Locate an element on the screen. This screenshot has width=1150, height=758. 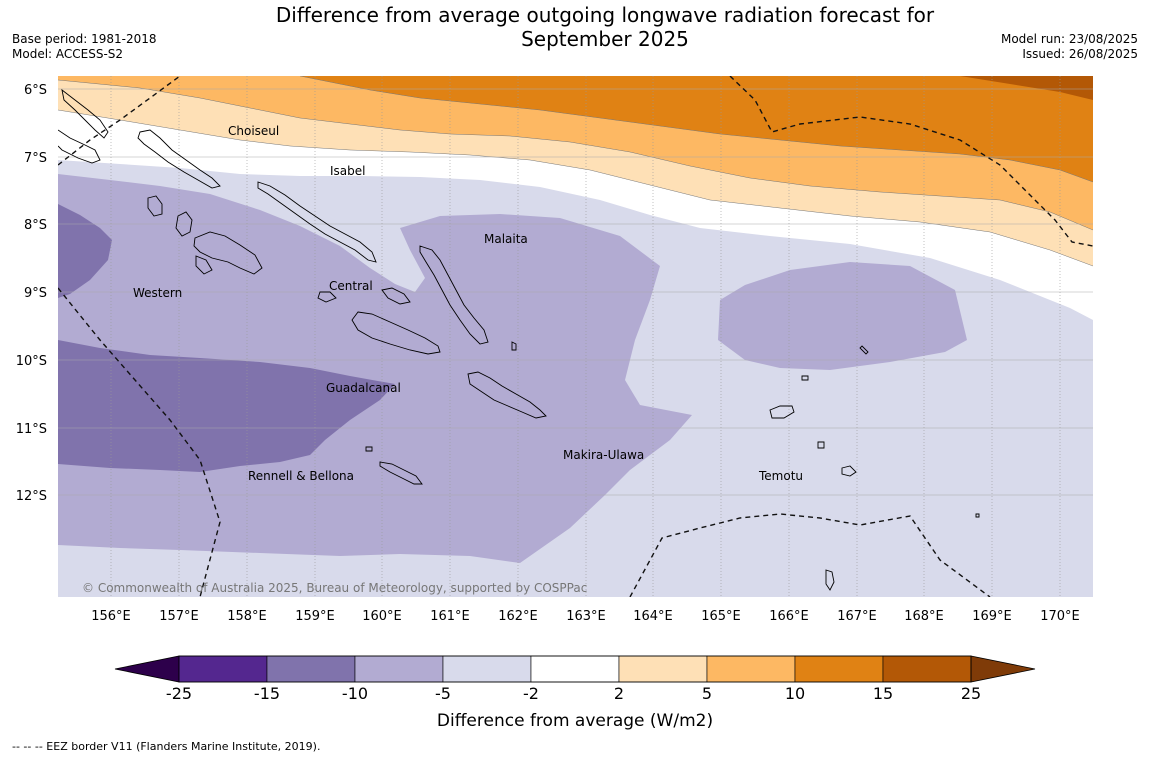
region-label-makira-ulawa: Makira-Ulawa is located at coordinates (603, 455).